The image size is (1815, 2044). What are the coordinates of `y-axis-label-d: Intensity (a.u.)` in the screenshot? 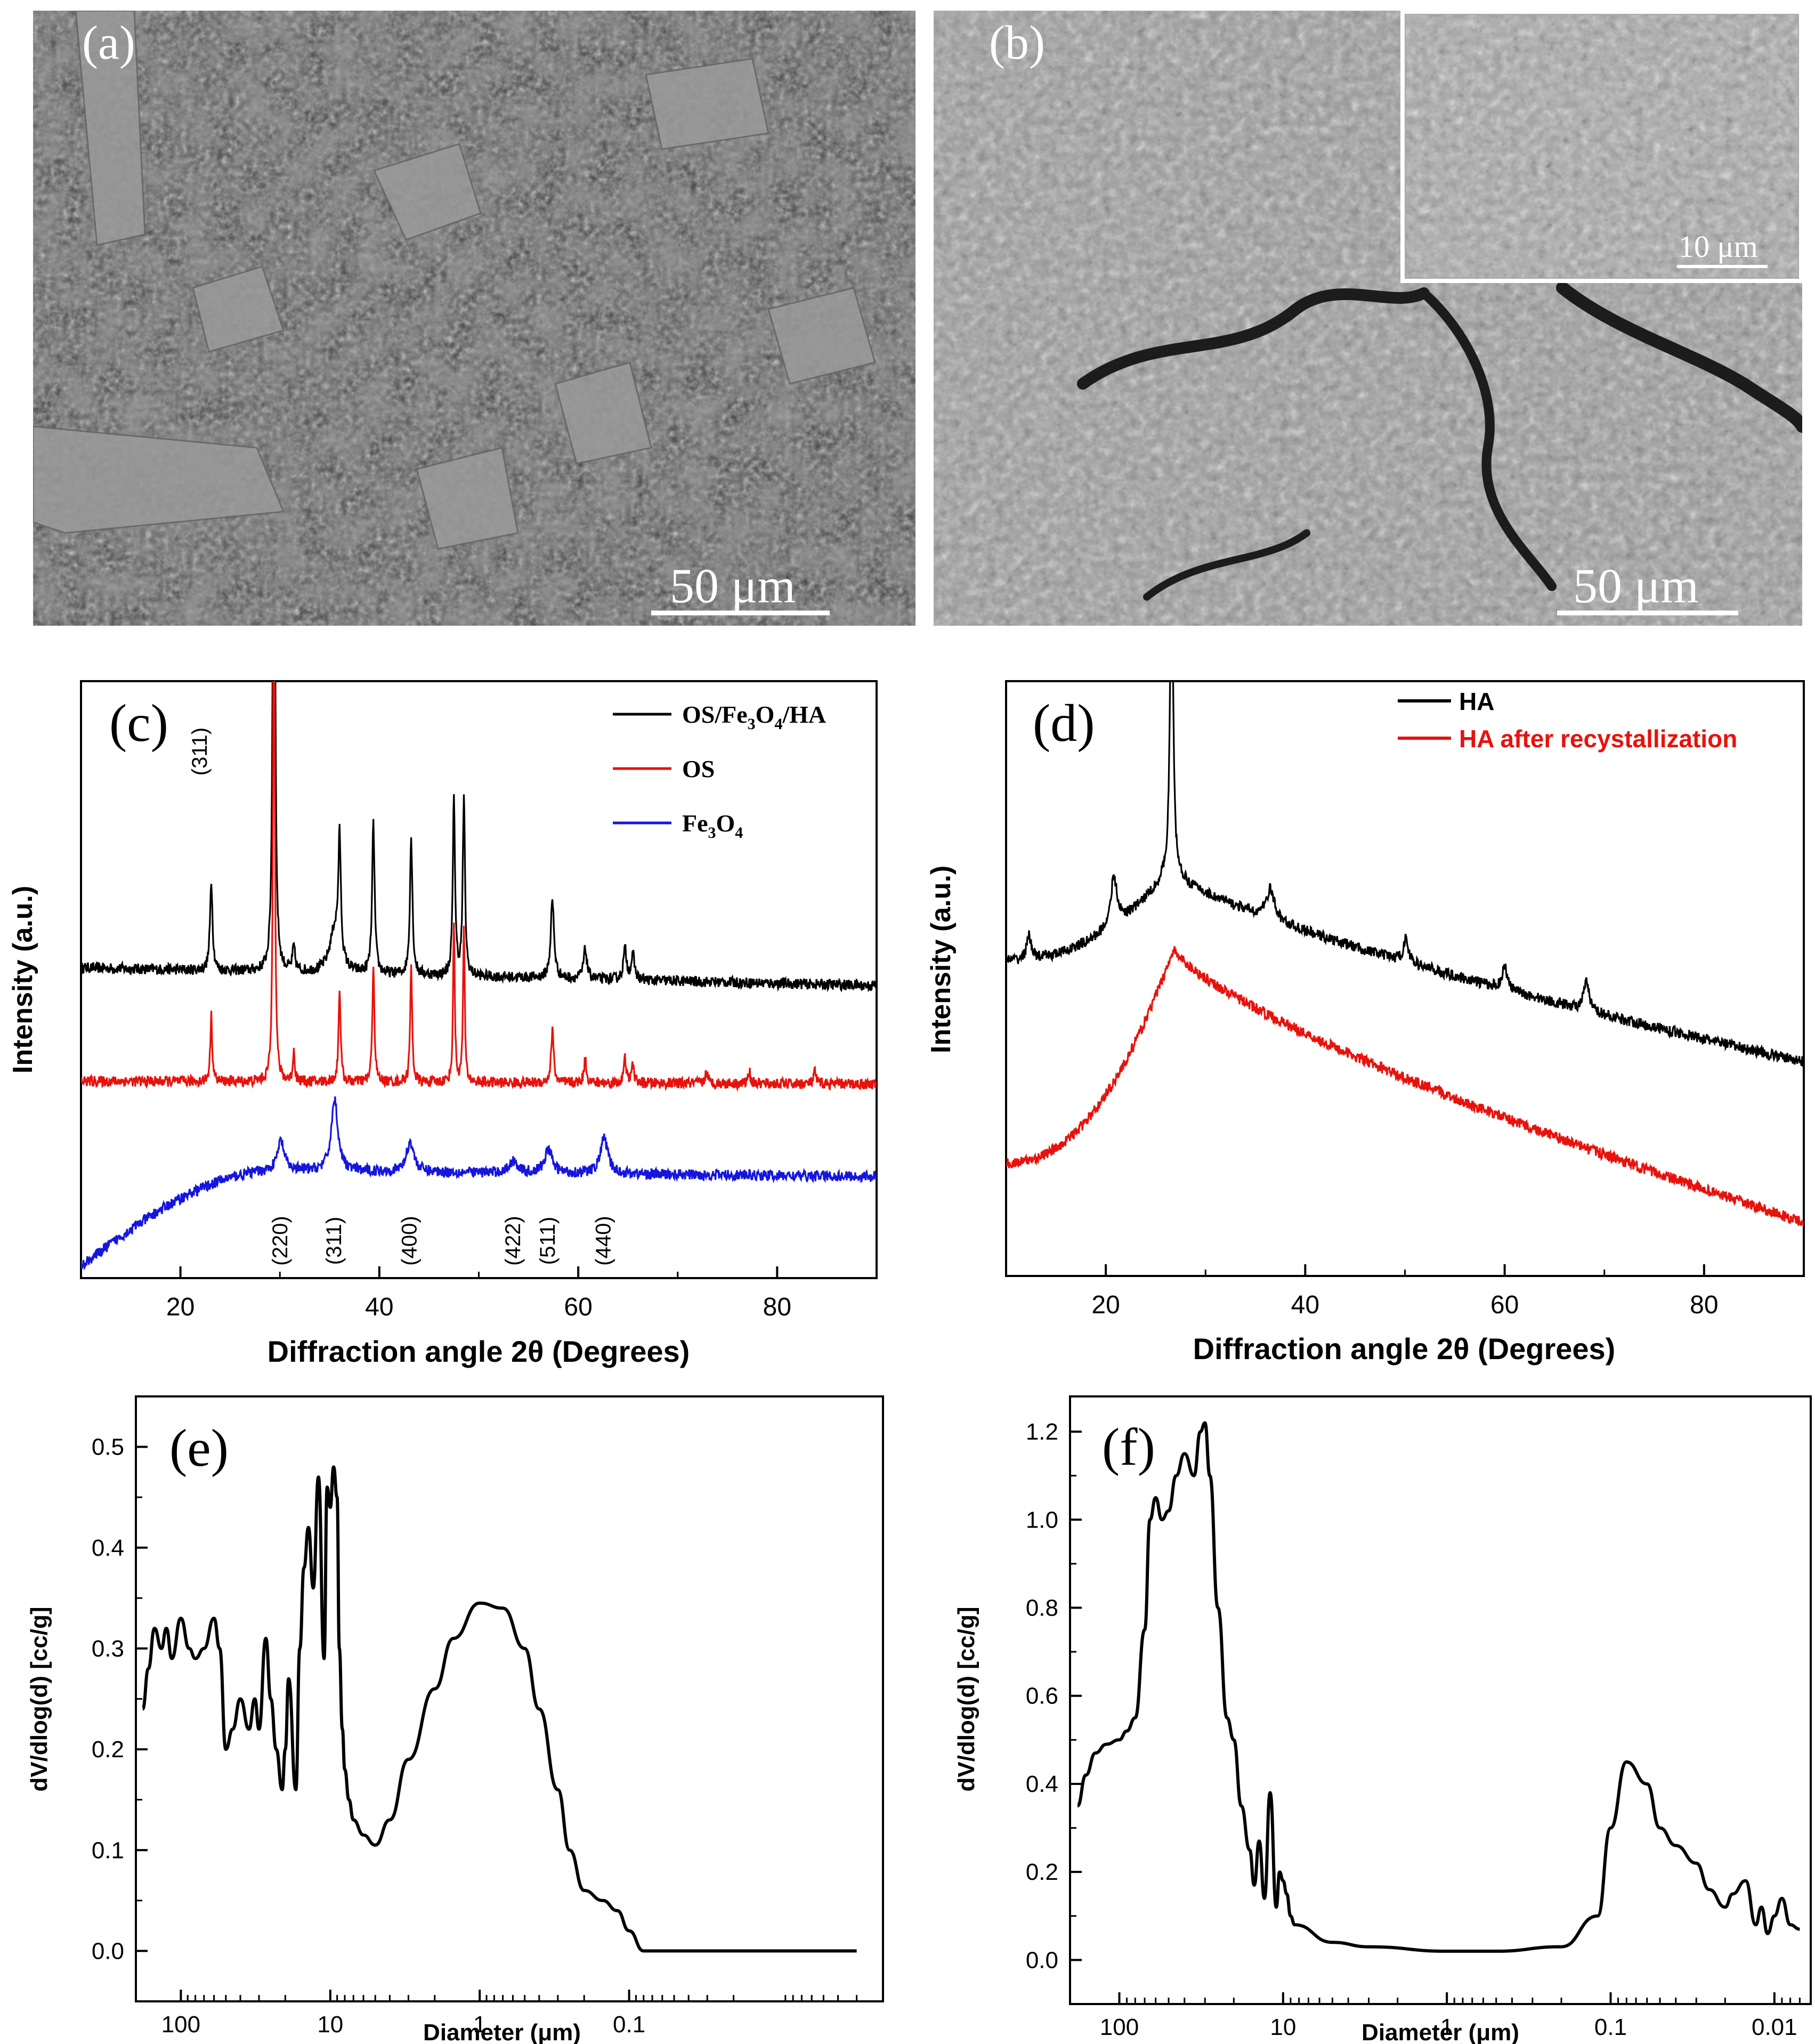 It's located at (941, 960).